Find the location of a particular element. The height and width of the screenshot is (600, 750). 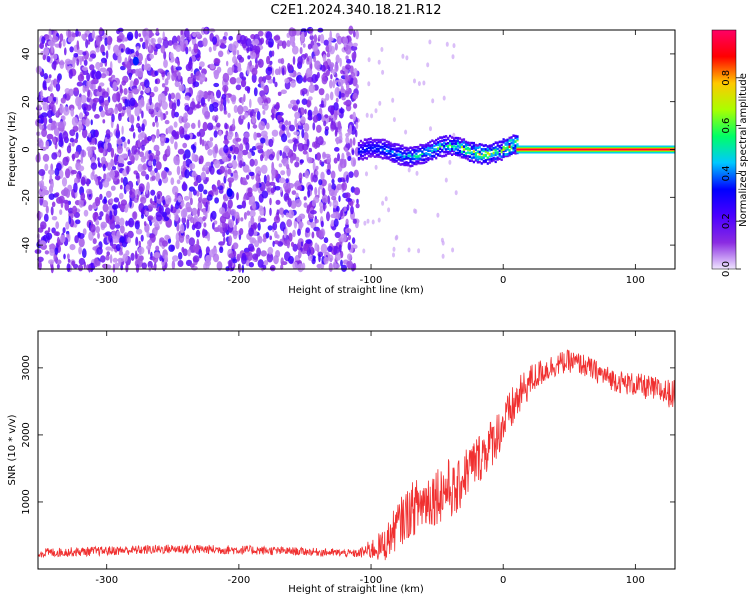

spectrogram-y-tick-label: -20 is located at coordinates (26, 197).